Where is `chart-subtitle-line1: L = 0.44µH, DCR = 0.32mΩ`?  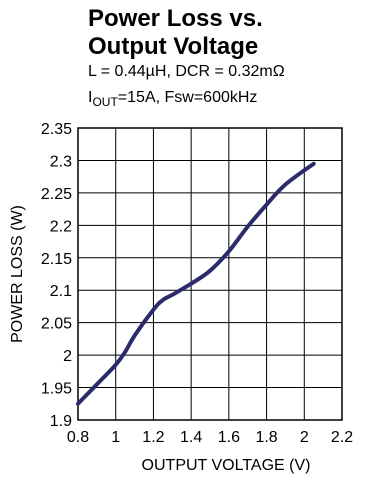 chart-subtitle-line1: L = 0.44µH, DCR = 0.32mΩ is located at coordinates (186, 71).